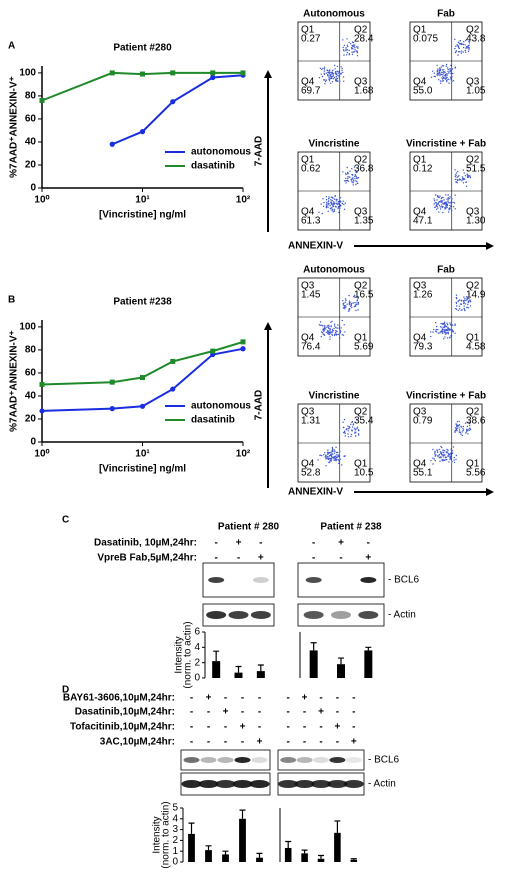  I want to click on quadrant-value: 79.3, so click(423, 347).